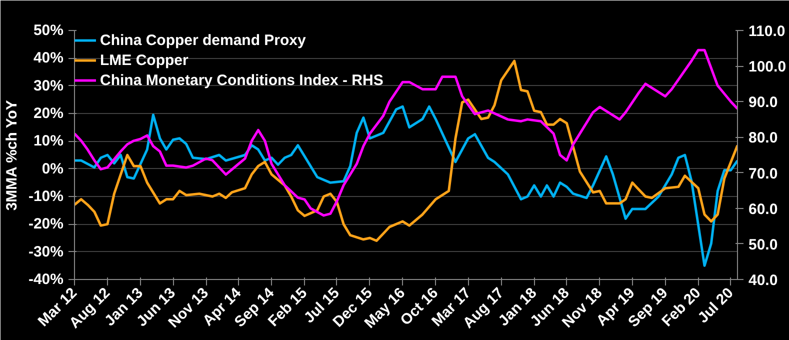  I want to click on y-tick-label: -40%, so click(46, 279).